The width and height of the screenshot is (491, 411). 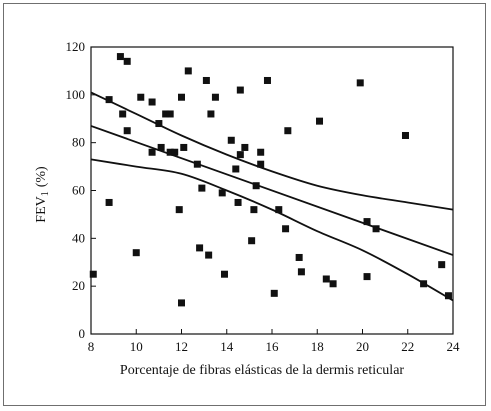 What do you see at coordinates (227, 346) in the screenshot?
I see `x-tick-label: 14` at bounding box center [227, 346].